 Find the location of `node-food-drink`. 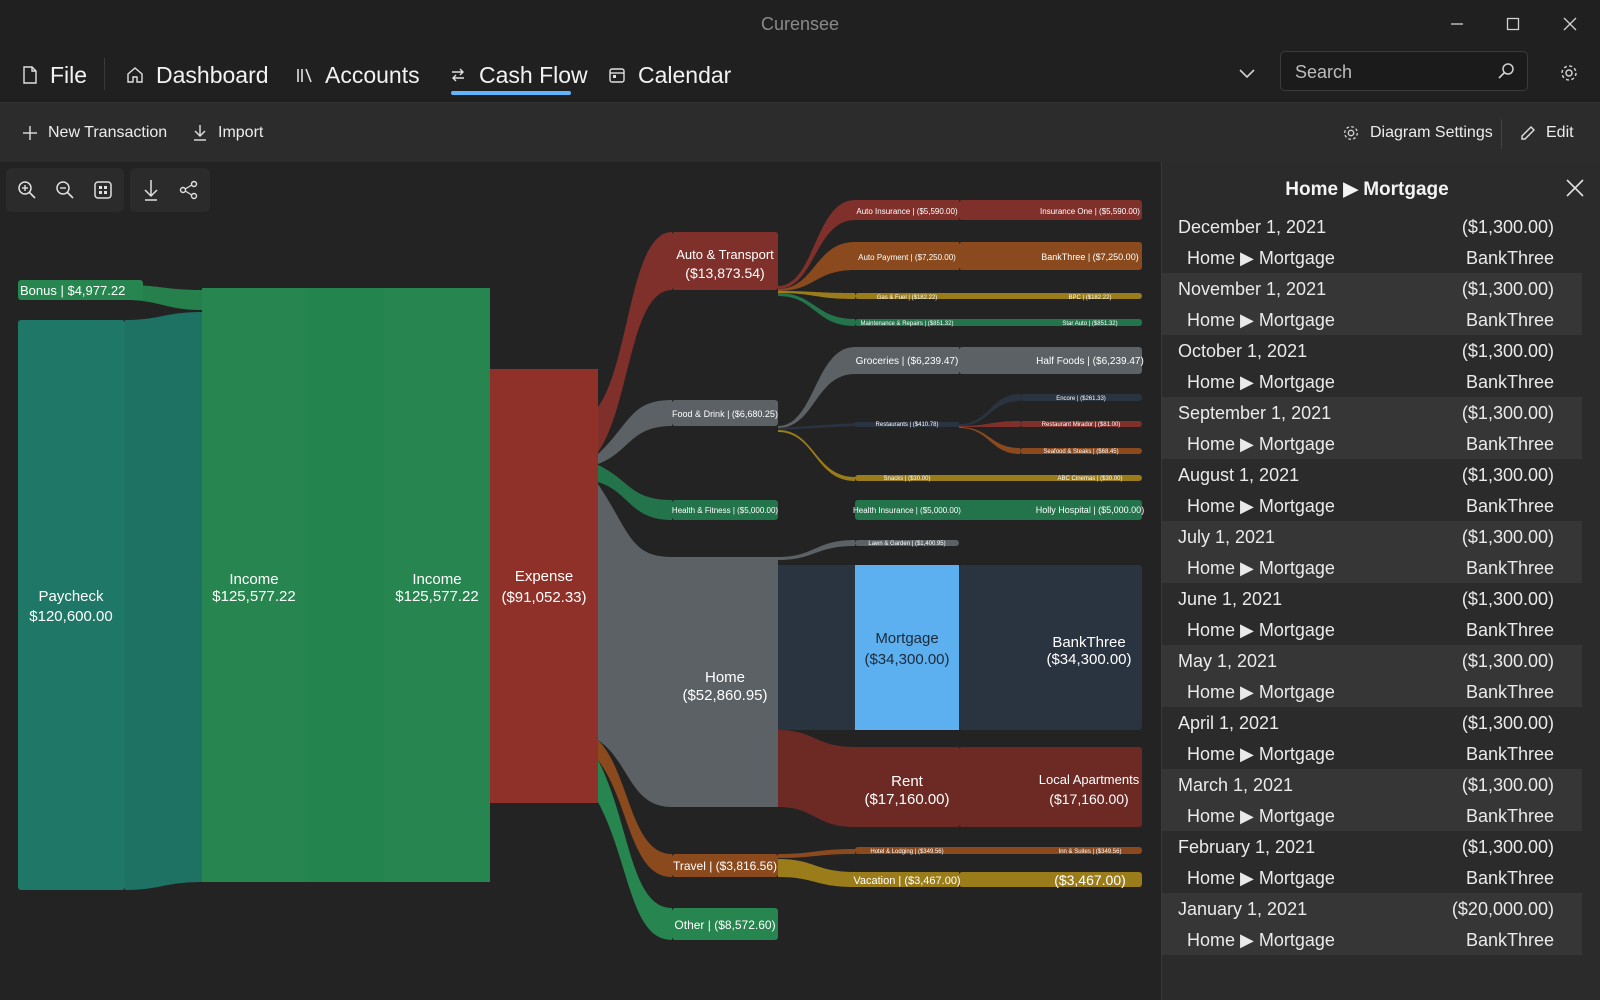

node-food-drink is located at coordinates (725, 413).